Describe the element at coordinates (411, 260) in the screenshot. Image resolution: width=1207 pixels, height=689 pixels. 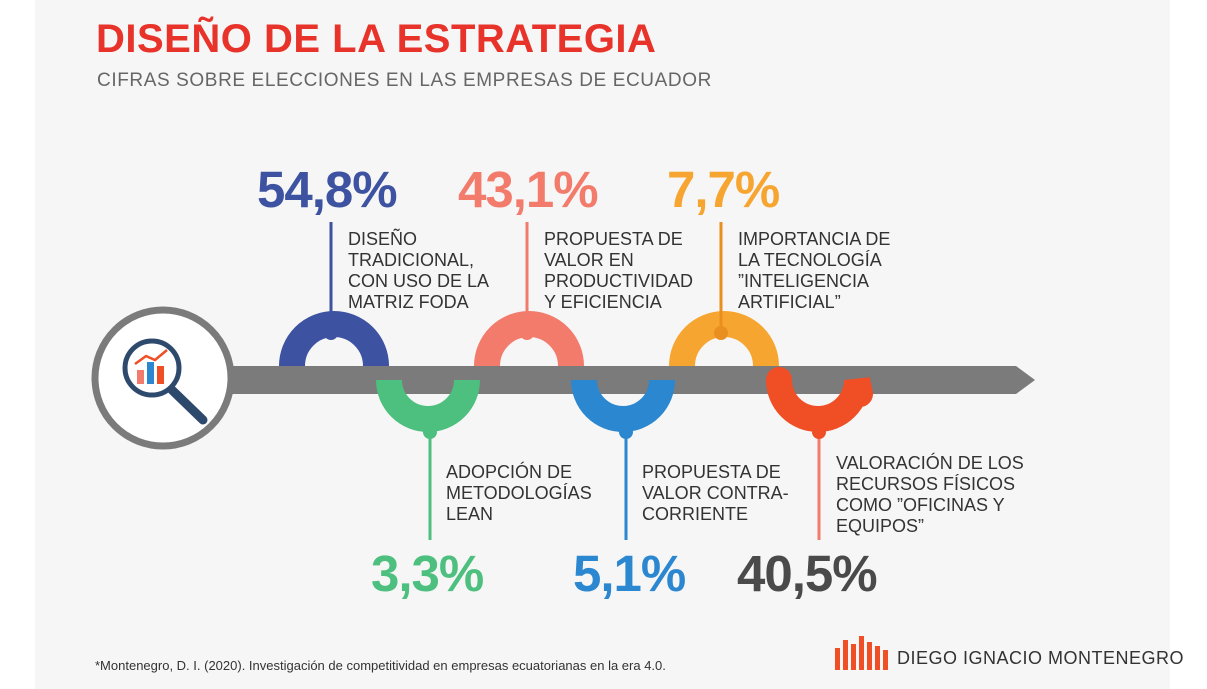
I see `desc-line: TRADICIONAL,` at that location.